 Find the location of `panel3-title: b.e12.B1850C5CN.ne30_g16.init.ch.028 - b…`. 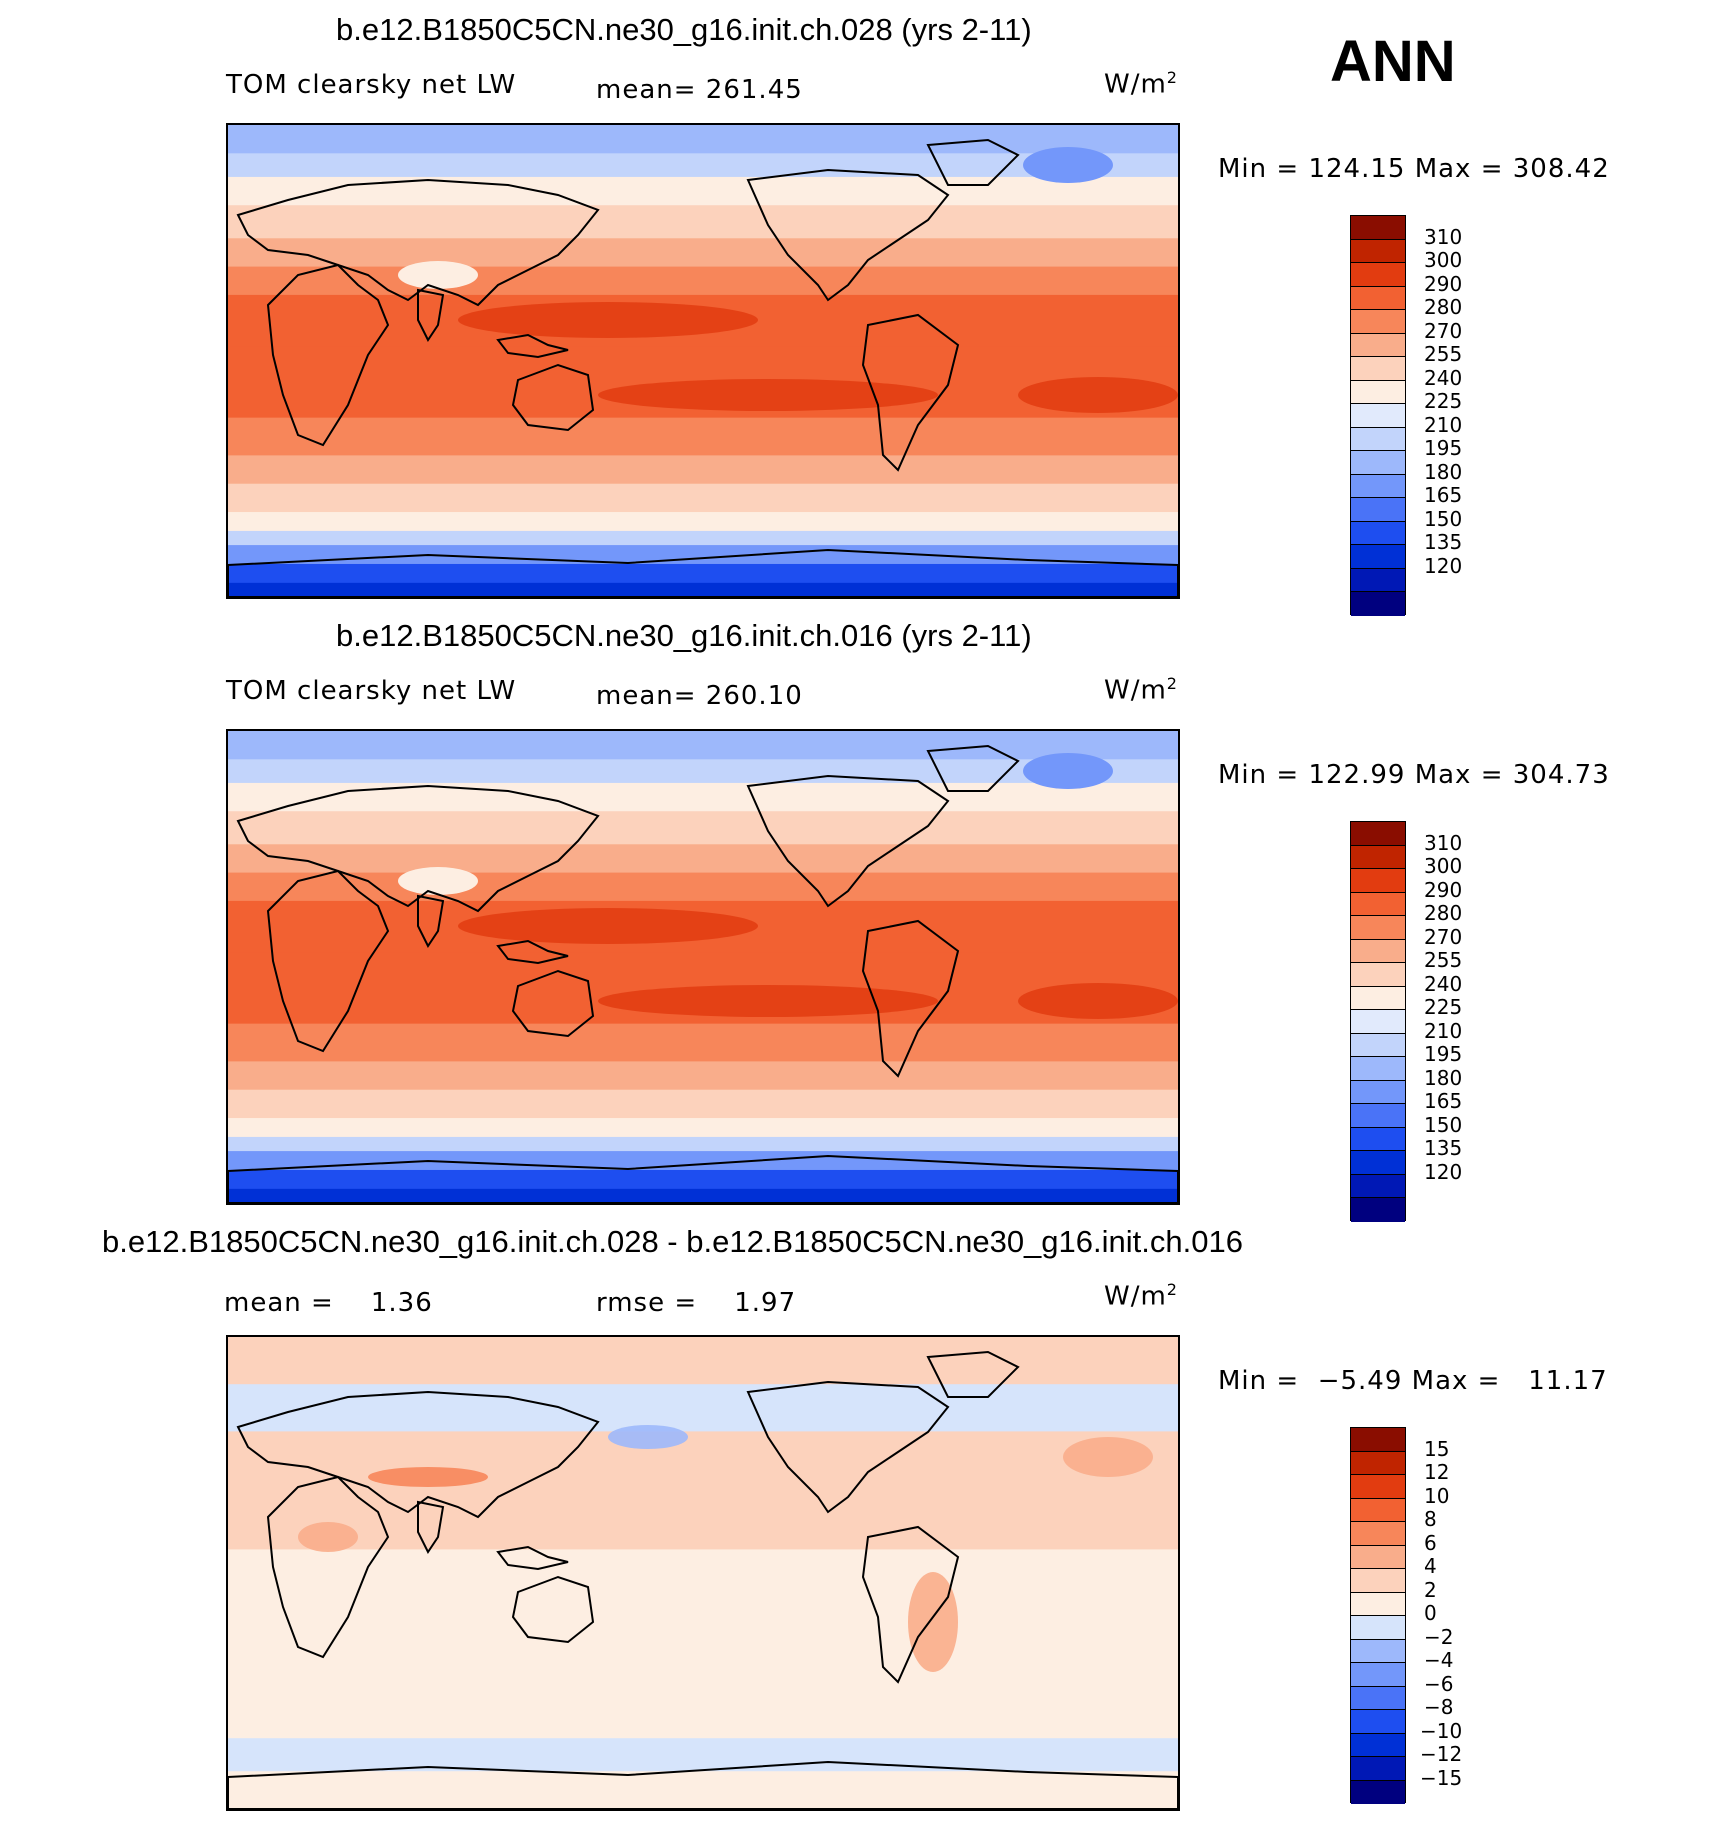

panel3-title: b.e12.B1850C5CN.ne30_g16.init.ch.028 - b… is located at coordinates (672, 1241).